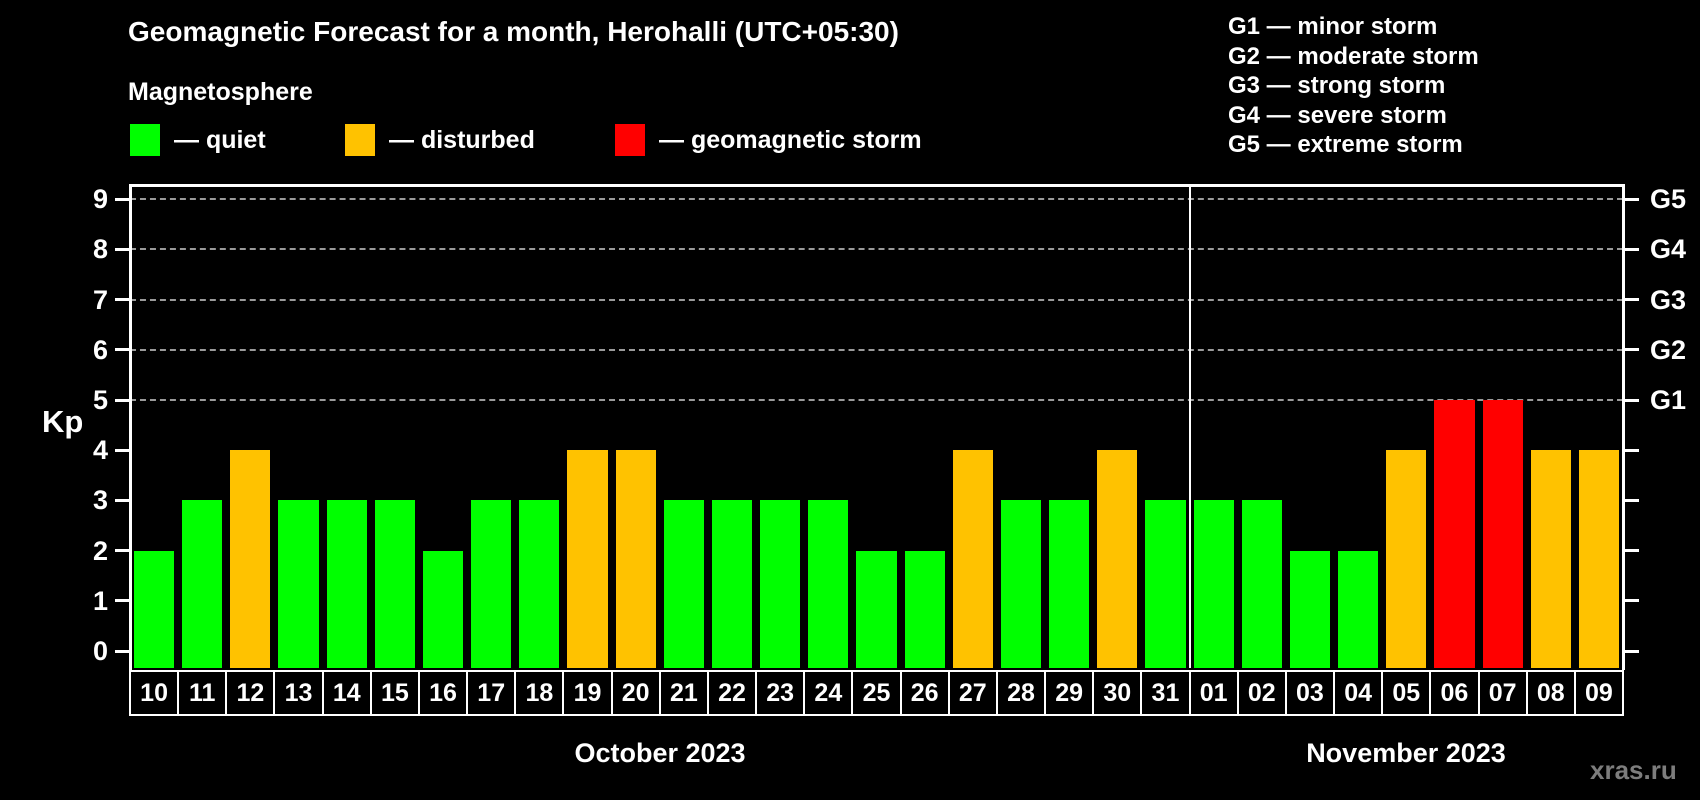 This screenshot has height=800, width=1700. I want to click on g5-legend-line: G5 — extreme storm, so click(1345, 144).